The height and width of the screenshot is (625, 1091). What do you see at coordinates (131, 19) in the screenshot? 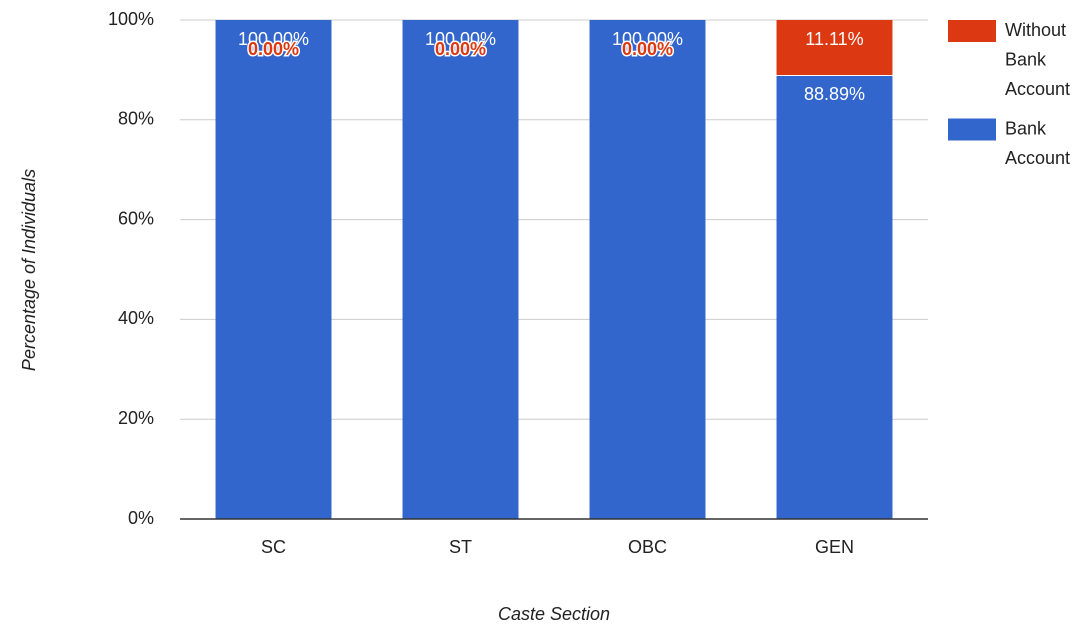
I see `y-tick-label: 100%` at bounding box center [131, 19].